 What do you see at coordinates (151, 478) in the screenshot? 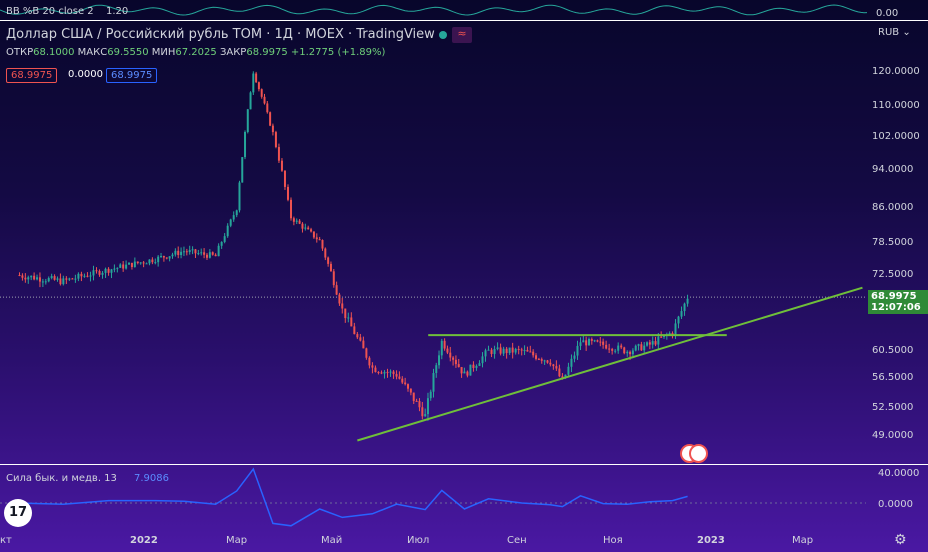
I see `bottom-indicator-value: 7.9086` at bounding box center [151, 478].